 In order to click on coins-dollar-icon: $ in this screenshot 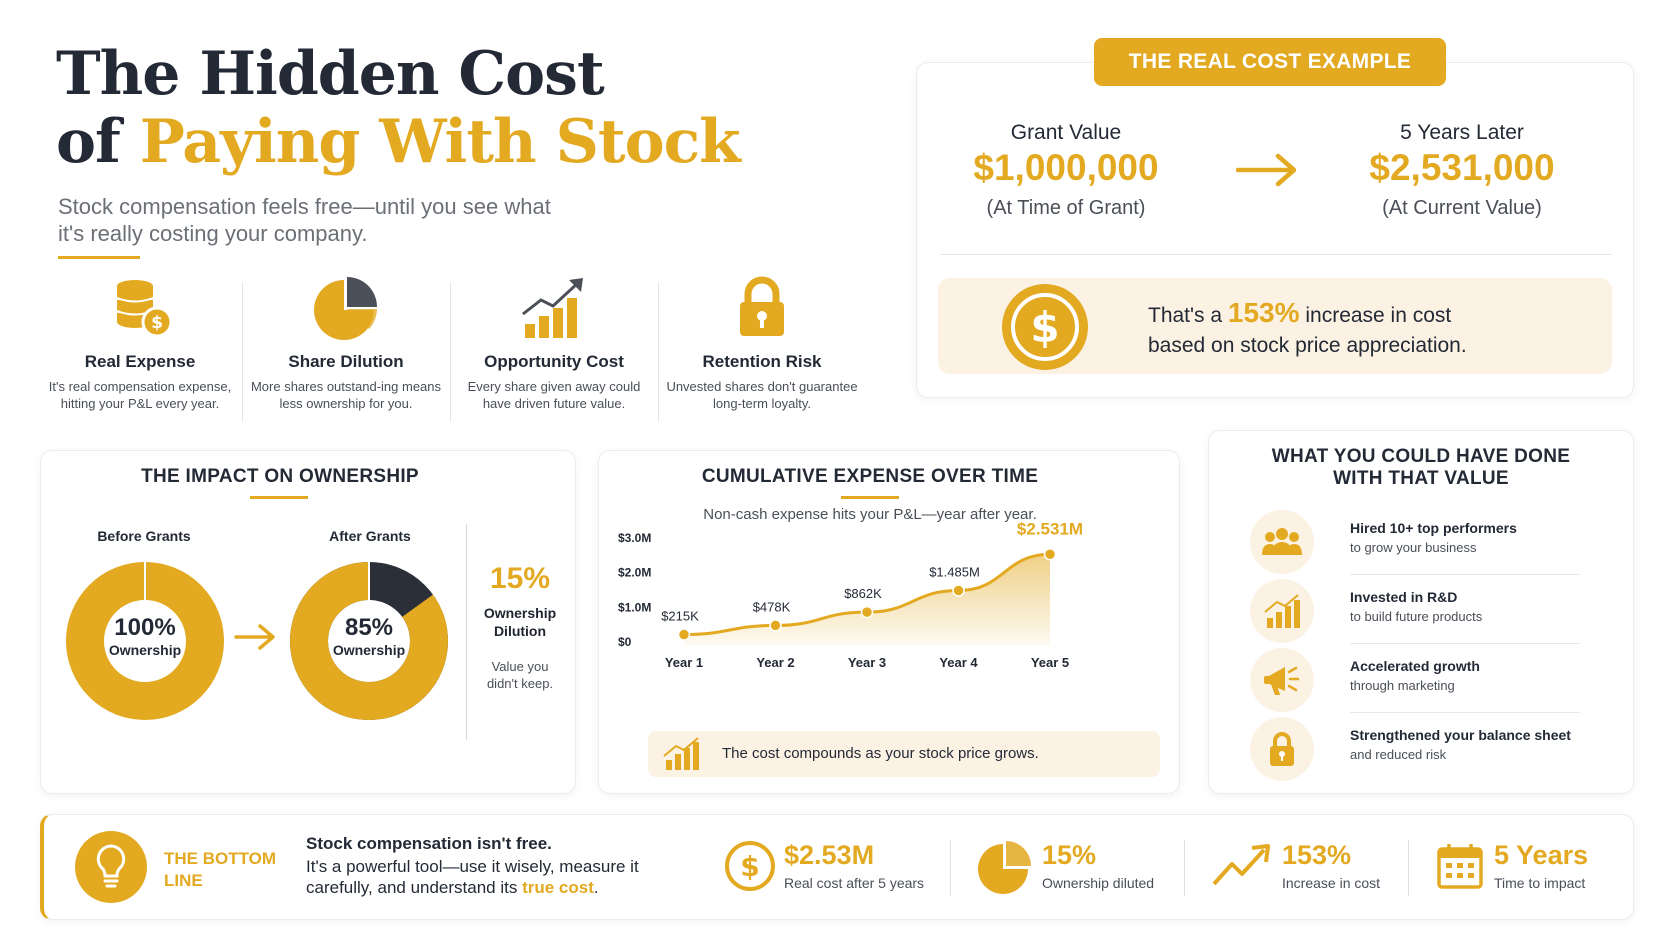, I will do `click(144, 309)`.